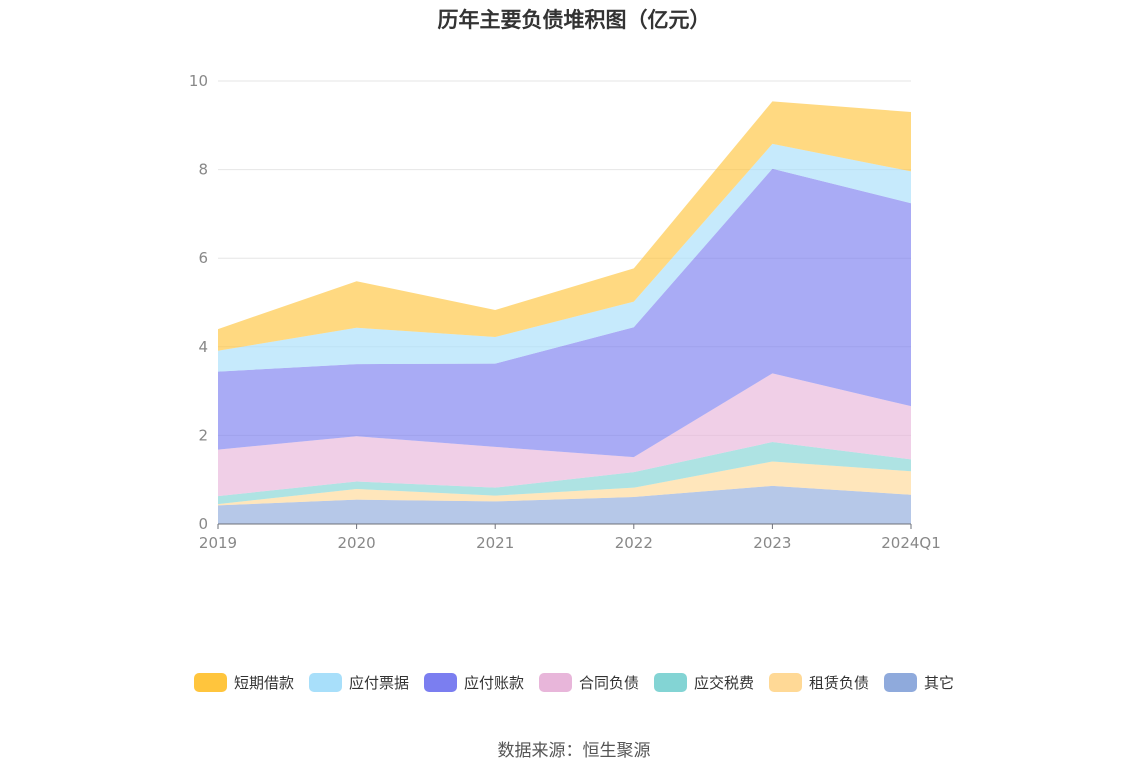 The height and width of the screenshot is (776, 1148). What do you see at coordinates (495, 543) in the screenshot?
I see `x-tick-label: 2021` at bounding box center [495, 543].